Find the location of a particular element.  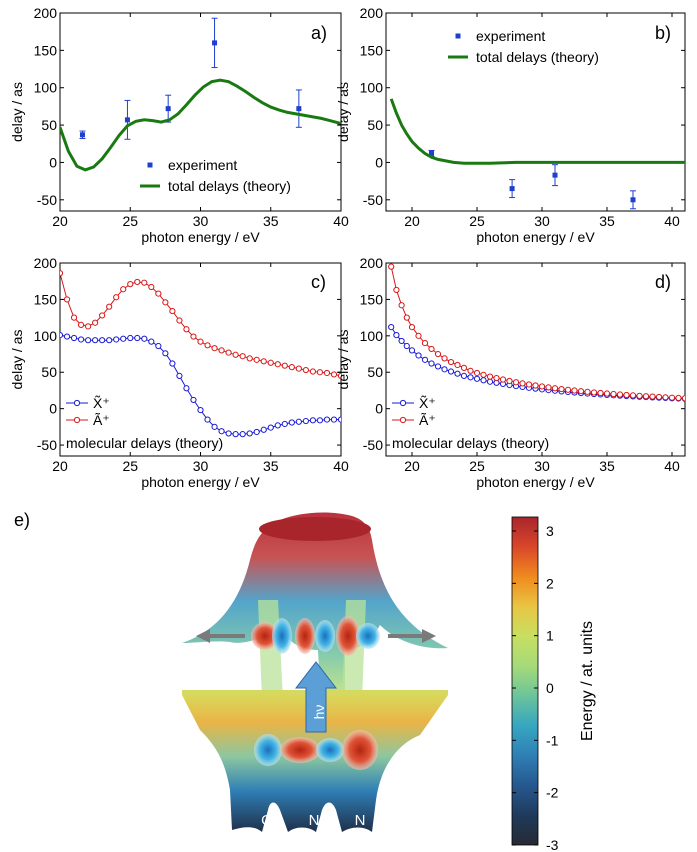

legend-label: X̃⁺ is located at coordinates (427, 403).